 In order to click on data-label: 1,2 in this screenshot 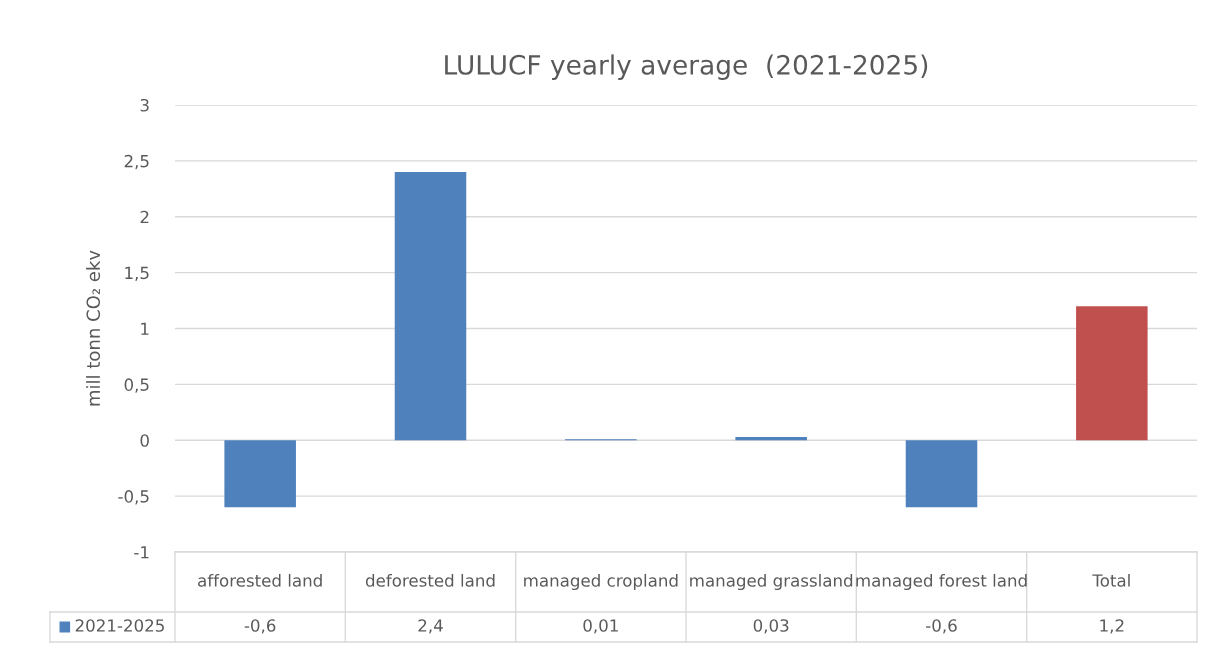, I will do `click(1112, 626)`.